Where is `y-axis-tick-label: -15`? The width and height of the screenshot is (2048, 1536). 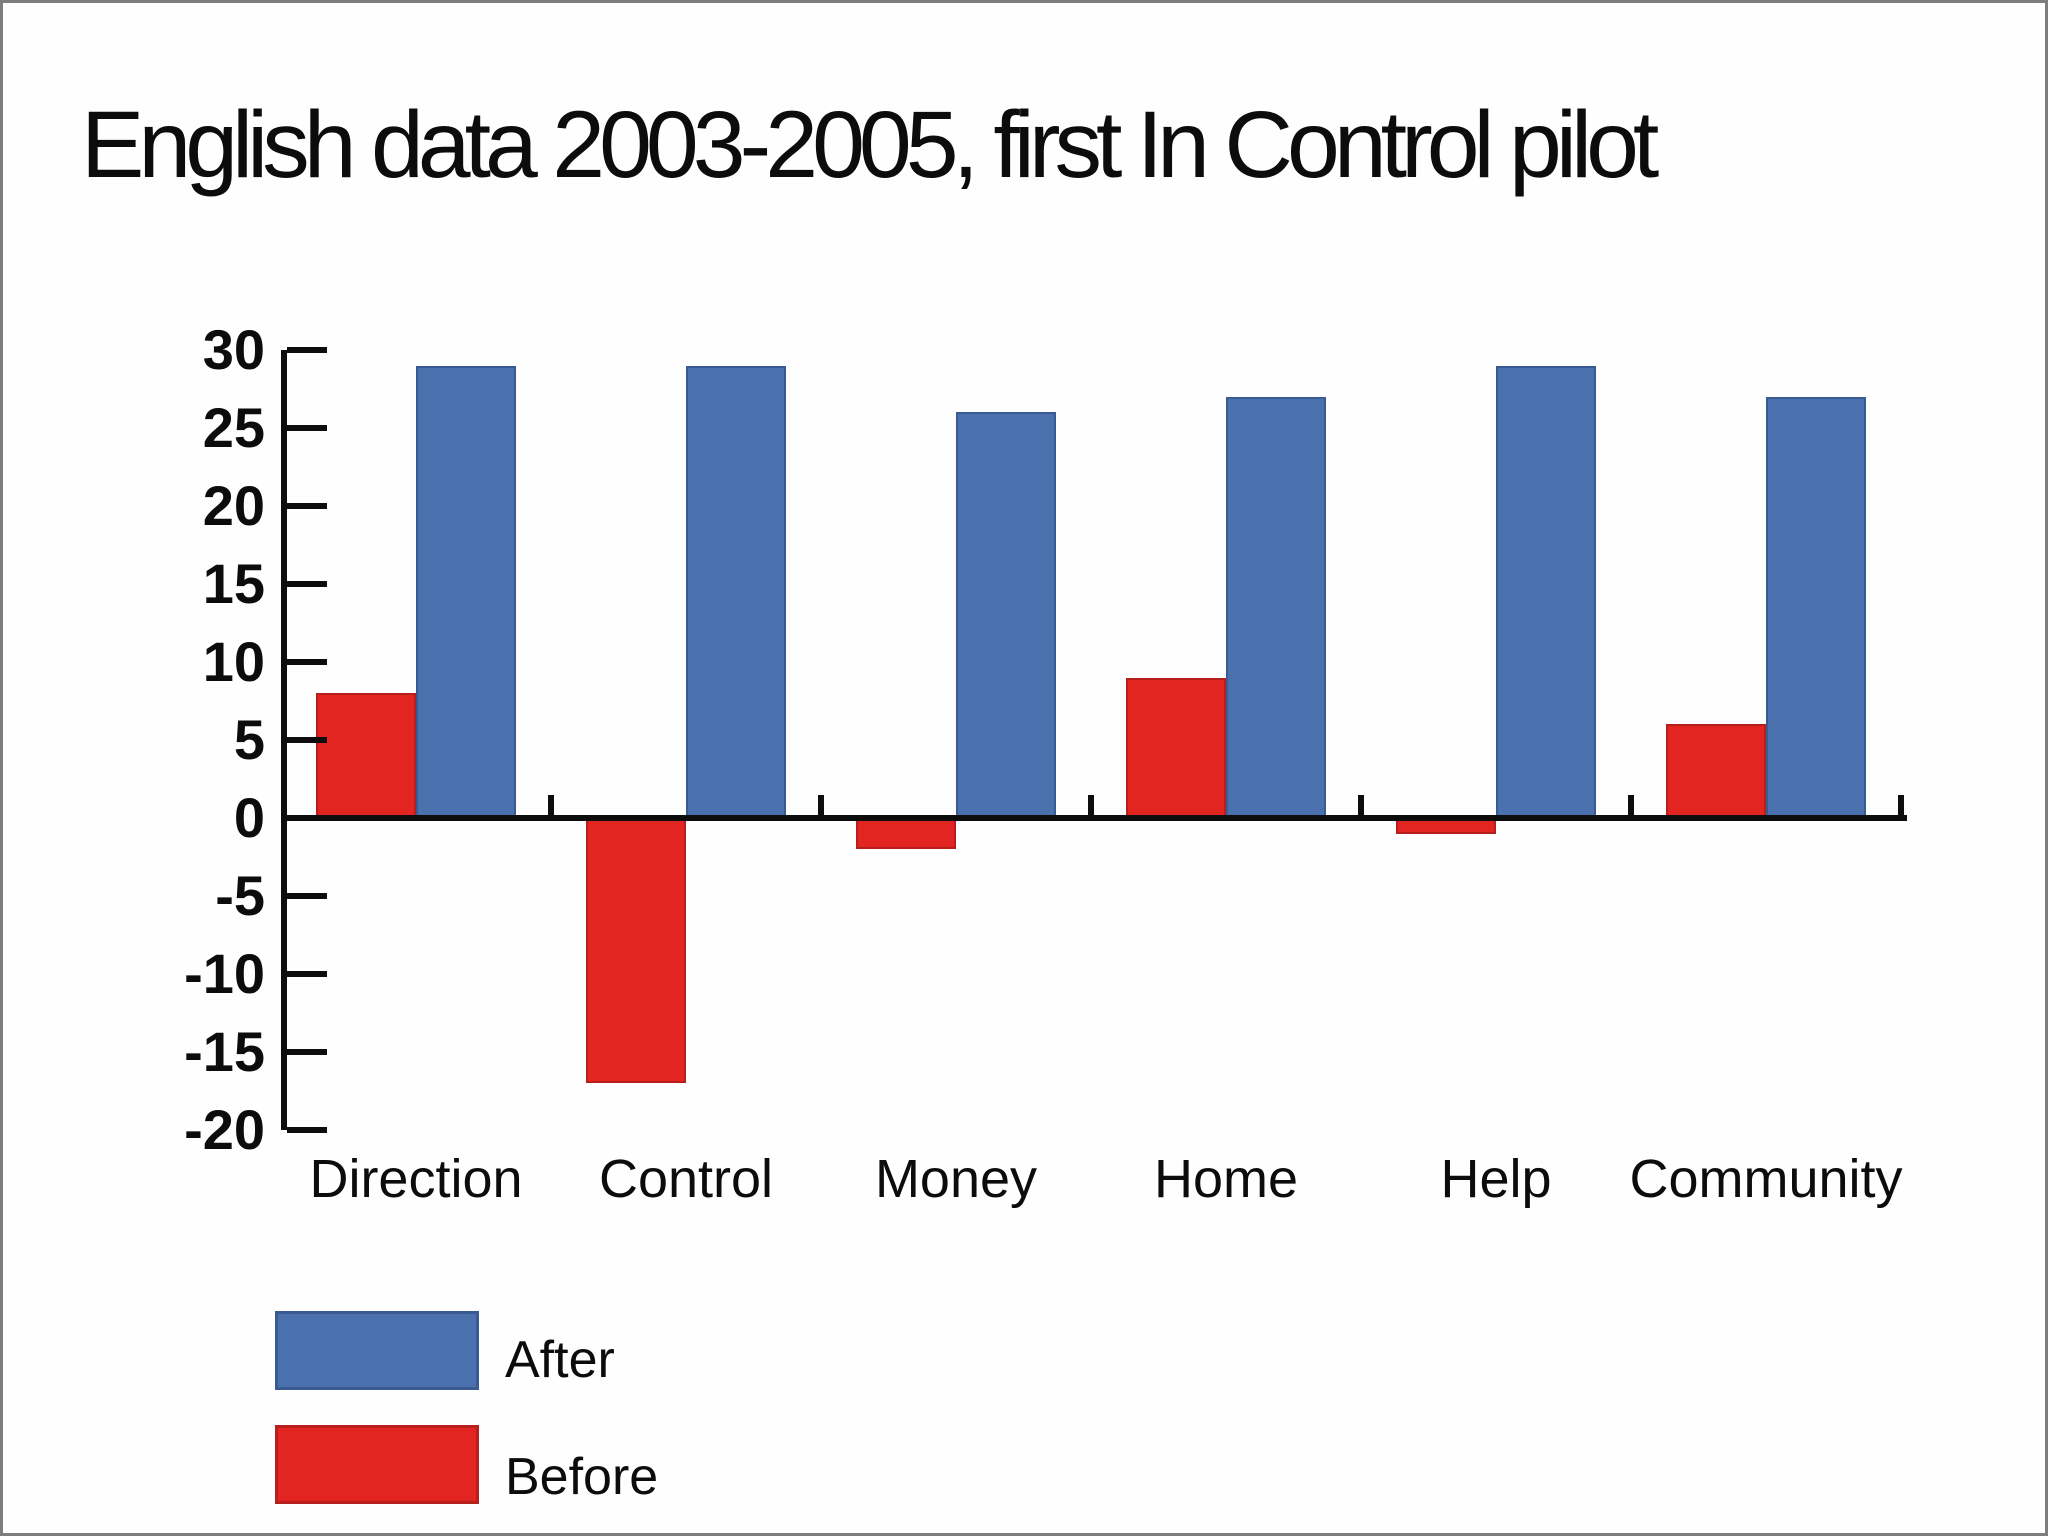
y-axis-tick-label: -15 is located at coordinates (224, 1051).